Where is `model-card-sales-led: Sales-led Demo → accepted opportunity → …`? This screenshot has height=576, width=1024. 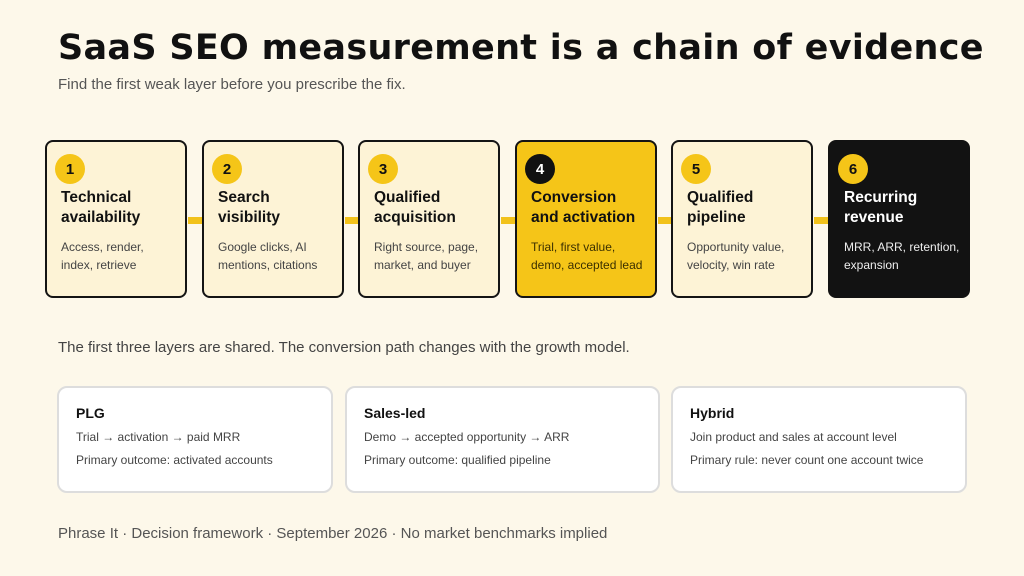
model-card-sales-led: Sales-led Demo → accepted opportunity → … is located at coordinates (502, 439).